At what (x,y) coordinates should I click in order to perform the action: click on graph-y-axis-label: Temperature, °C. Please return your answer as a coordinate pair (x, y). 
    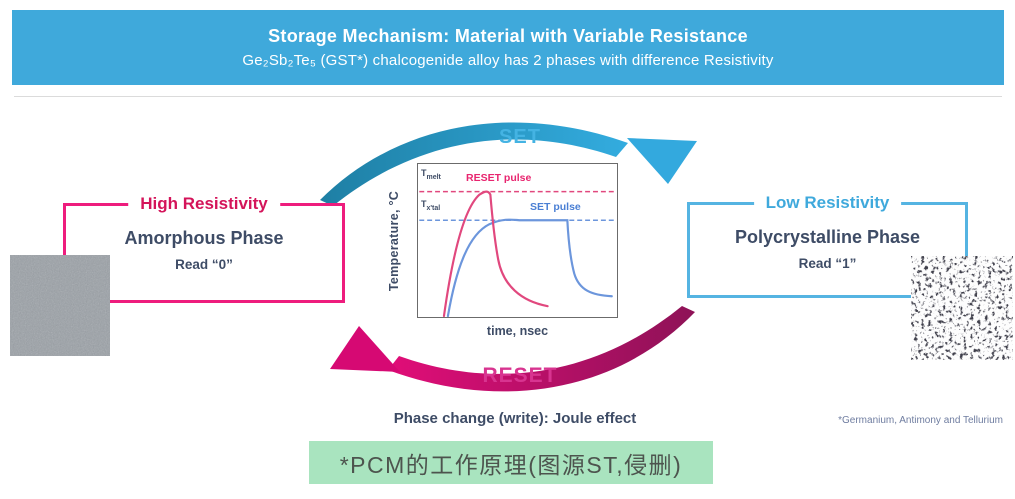
    Looking at the image, I should click on (394, 240).